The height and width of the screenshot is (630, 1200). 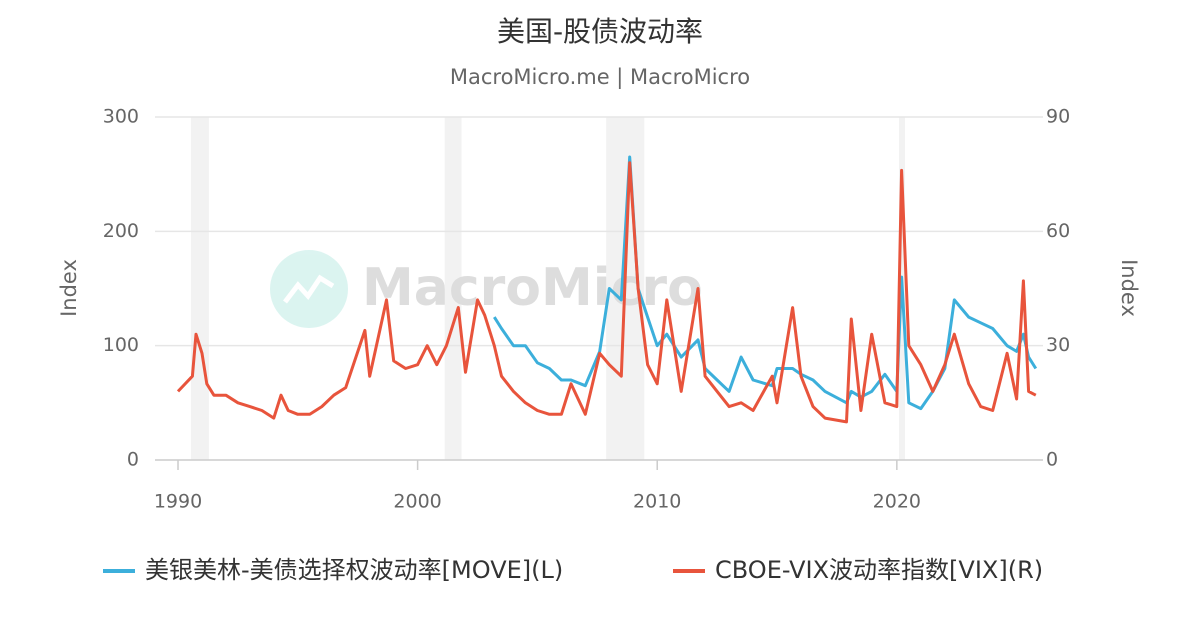 What do you see at coordinates (1052, 460) in the screenshot?
I see `y2-tick-label: 0` at bounding box center [1052, 460].